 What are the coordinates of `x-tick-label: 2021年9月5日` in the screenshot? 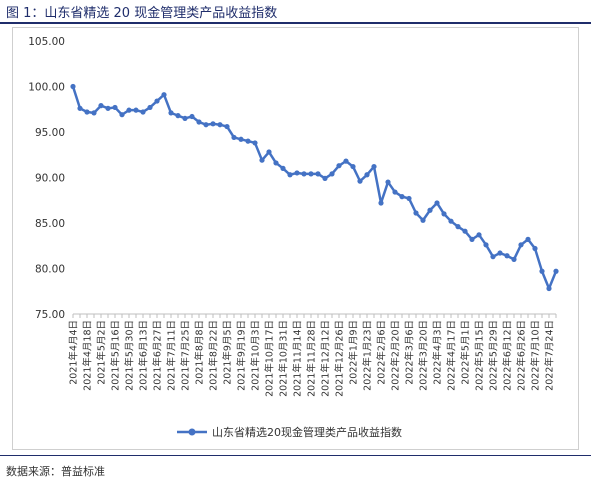 It's located at (228, 352).